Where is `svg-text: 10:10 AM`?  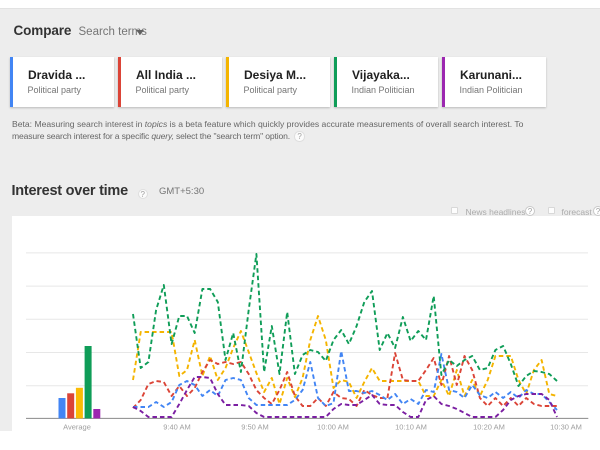
svg-text: 10:10 AM is located at coordinates (411, 427).